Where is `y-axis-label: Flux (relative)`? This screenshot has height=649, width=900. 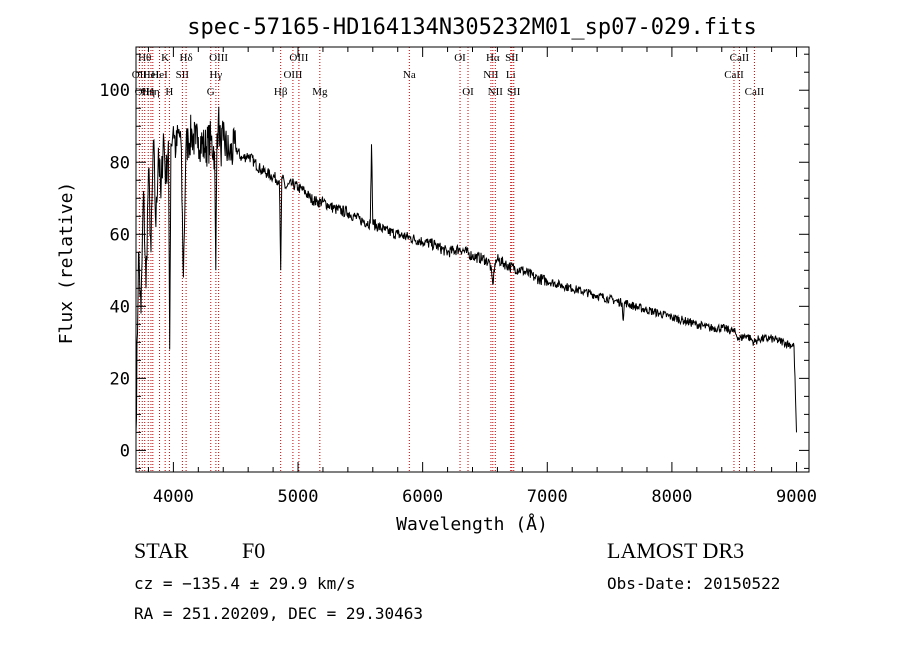 y-axis-label: Flux (relative) is located at coordinates (66, 263).